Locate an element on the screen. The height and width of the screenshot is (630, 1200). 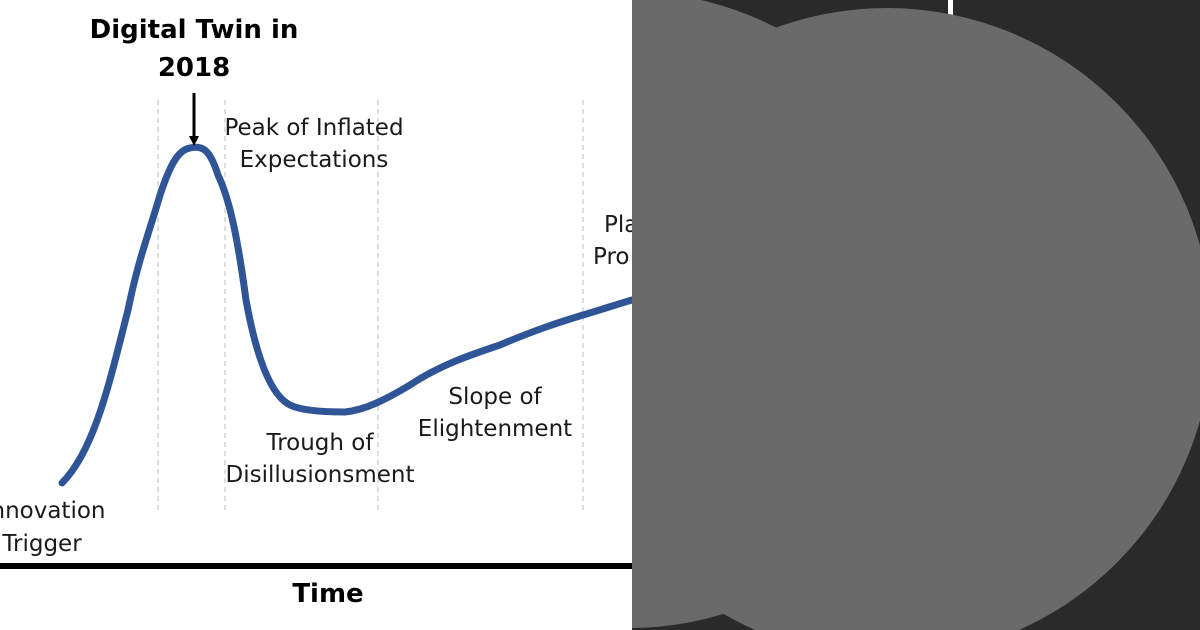
trough-label-line2: Disillusionsment is located at coordinates (320, 475).